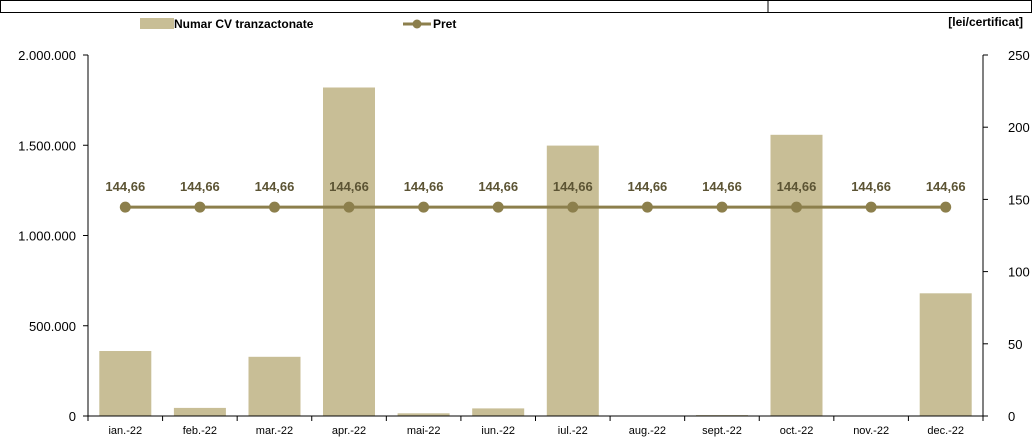 The width and height of the screenshot is (1032, 442). I want to click on price-marker-ian.-22, so click(125, 207).